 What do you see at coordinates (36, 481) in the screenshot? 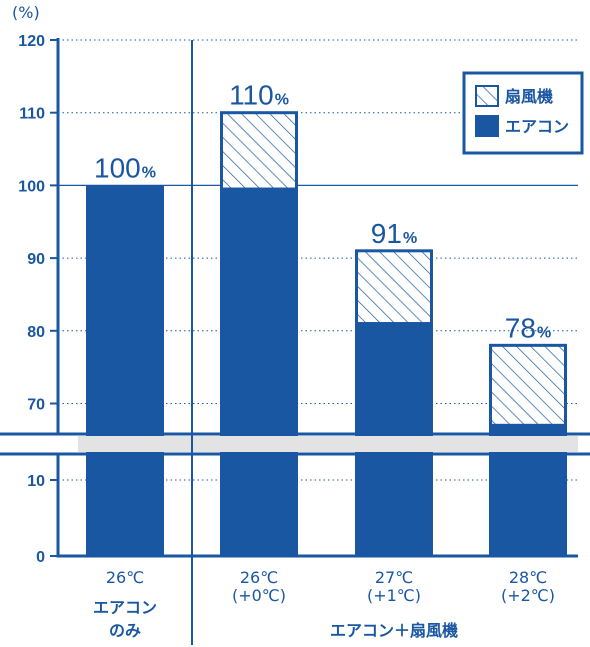
I see `y-tick-label: 10` at bounding box center [36, 481].